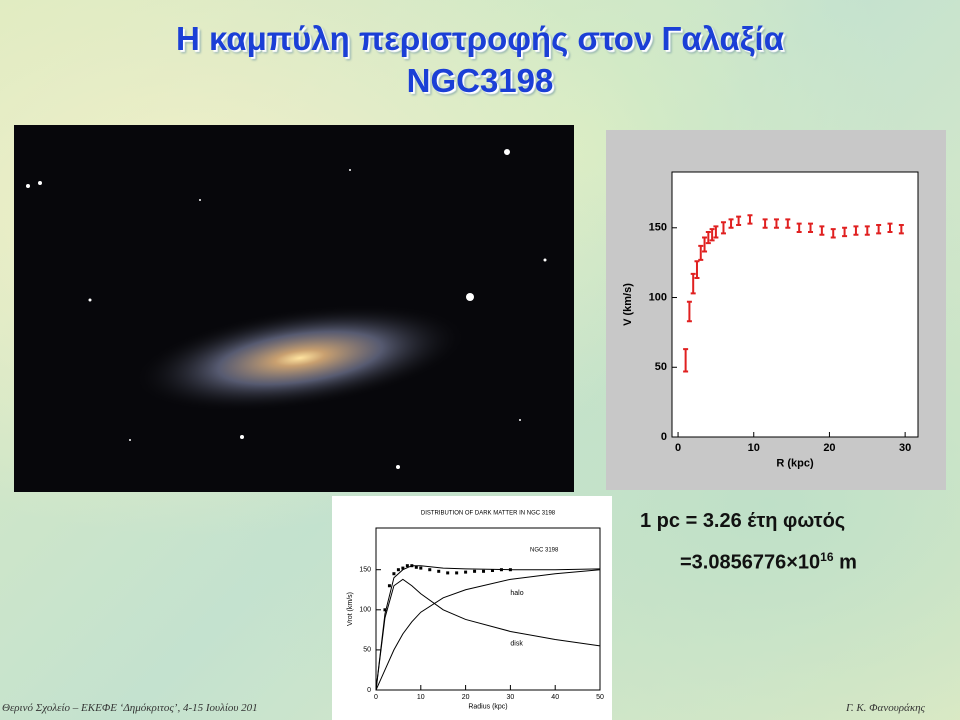  Describe the element at coordinates (743, 521) in the screenshot. I see `formula-line: 1 pc = 3.26 έτη φωτός` at that location.